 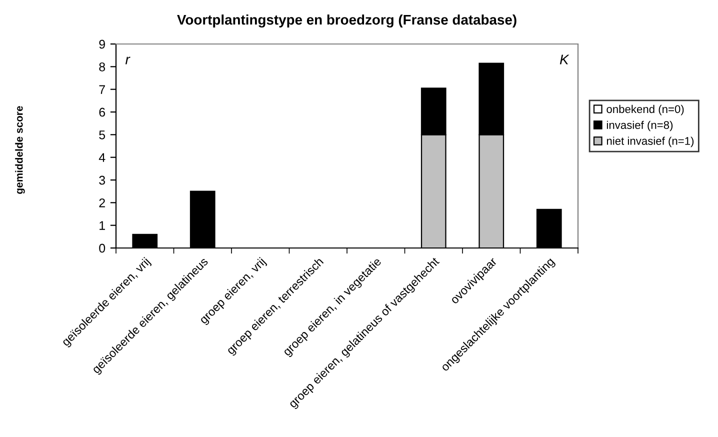 What do you see at coordinates (102, 135) in the screenshot?
I see `y-tick-label: 5` at bounding box center [102, 135].